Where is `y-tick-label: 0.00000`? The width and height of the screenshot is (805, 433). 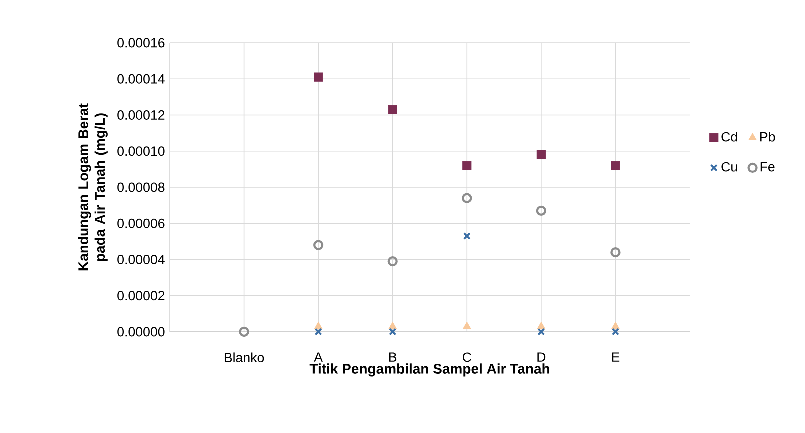
y-tick-label: 0.00000 is located at coordinates (141, 332).